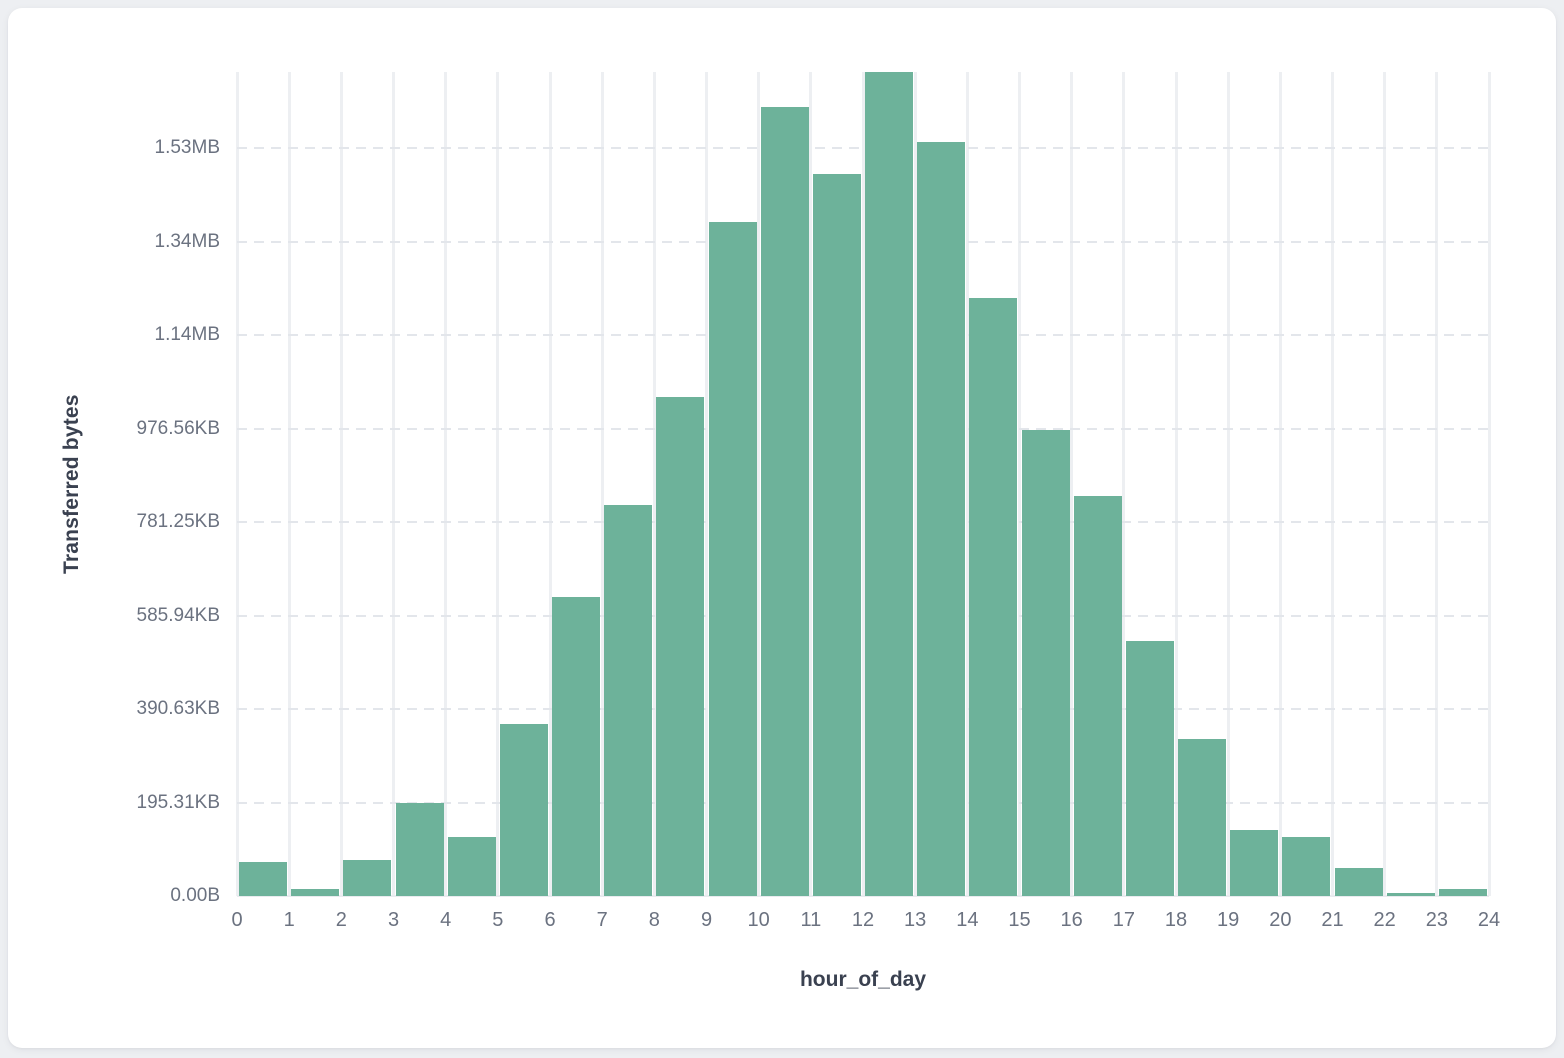 Image resolution: width=1564 pixels, height=1058 pixels. Describe the element at coordinates (654, 920) in the screenshot. I see `x-tick-label: 8` at that location.